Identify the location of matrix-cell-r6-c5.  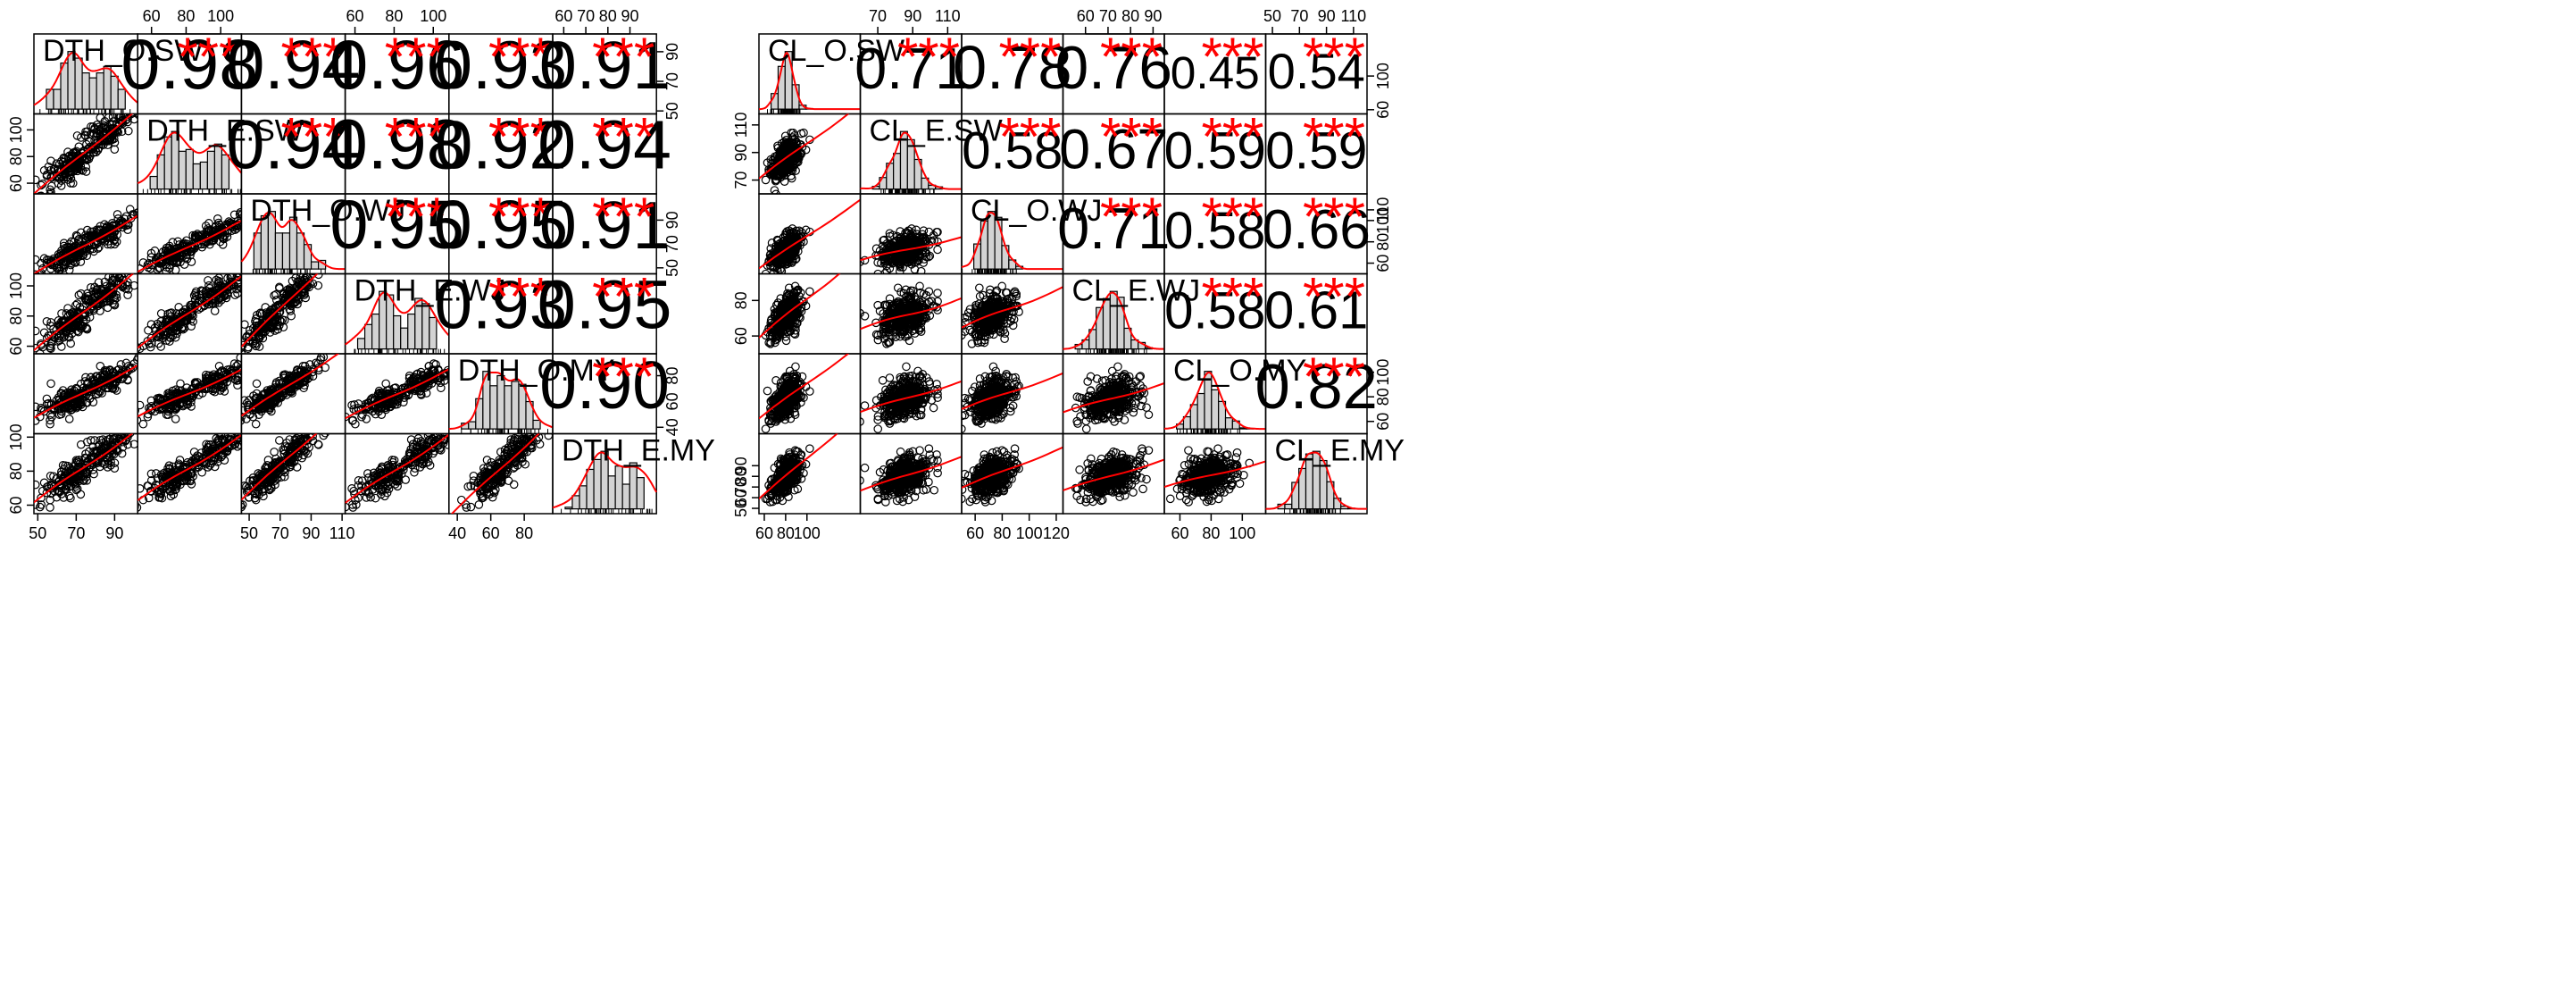
(501, 473).